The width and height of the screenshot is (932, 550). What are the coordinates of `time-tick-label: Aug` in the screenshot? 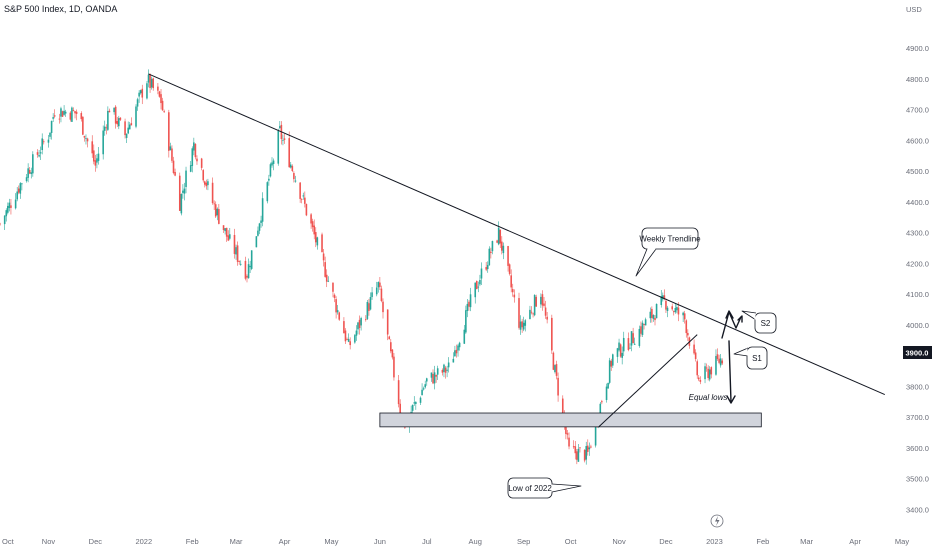 It's located at (475, 541).